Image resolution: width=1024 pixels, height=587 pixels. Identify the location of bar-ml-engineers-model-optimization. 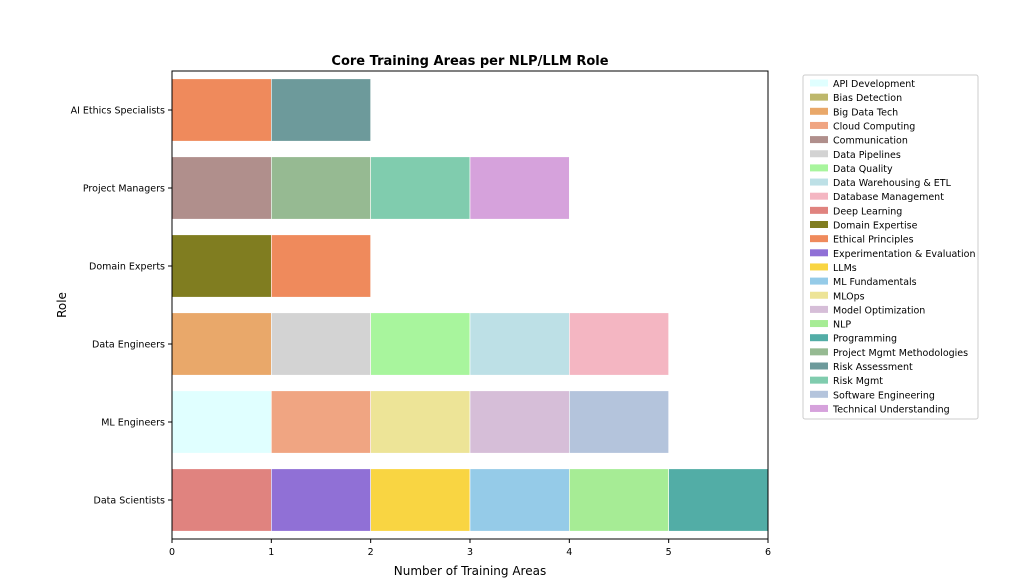
(519, 422).